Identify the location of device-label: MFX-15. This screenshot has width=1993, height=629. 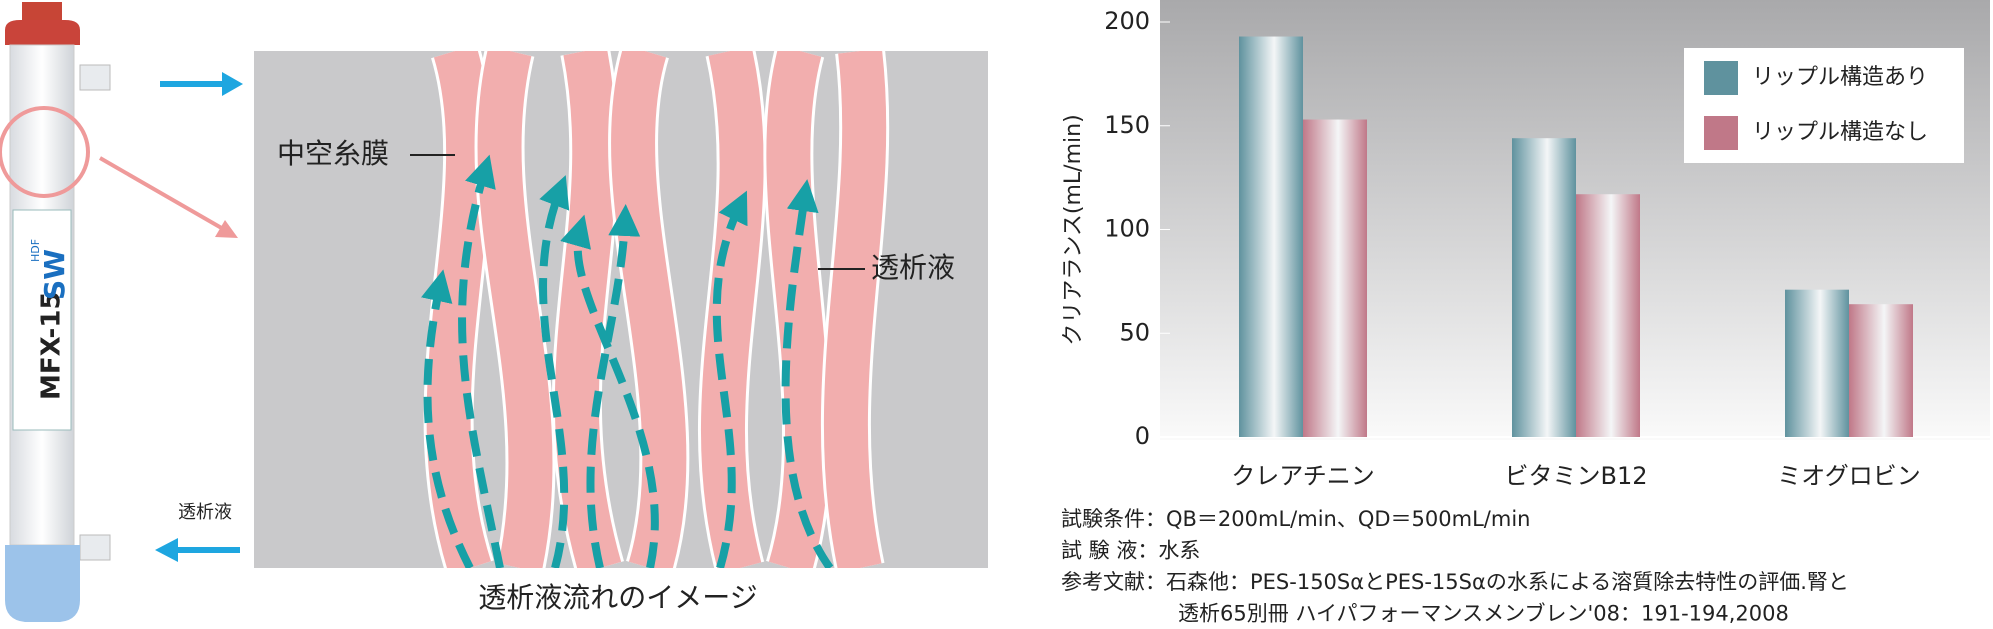
(52, 345).